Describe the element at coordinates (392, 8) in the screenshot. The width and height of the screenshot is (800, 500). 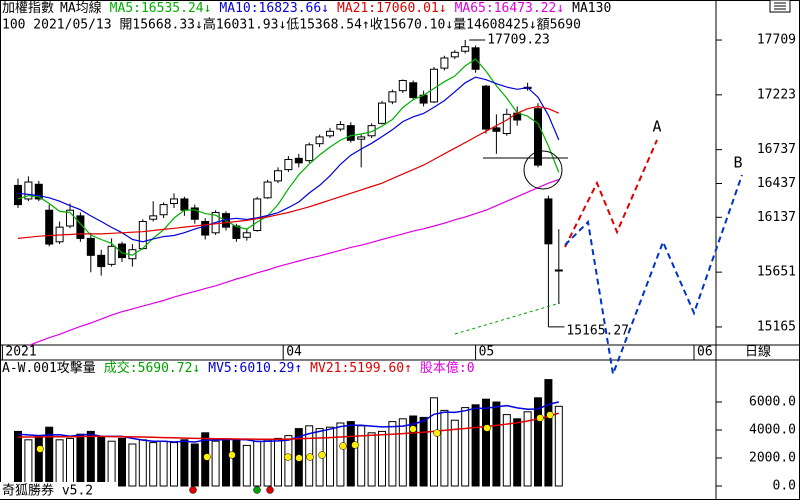
I see `legend-entry: MA21:17060.01↓` at that location.